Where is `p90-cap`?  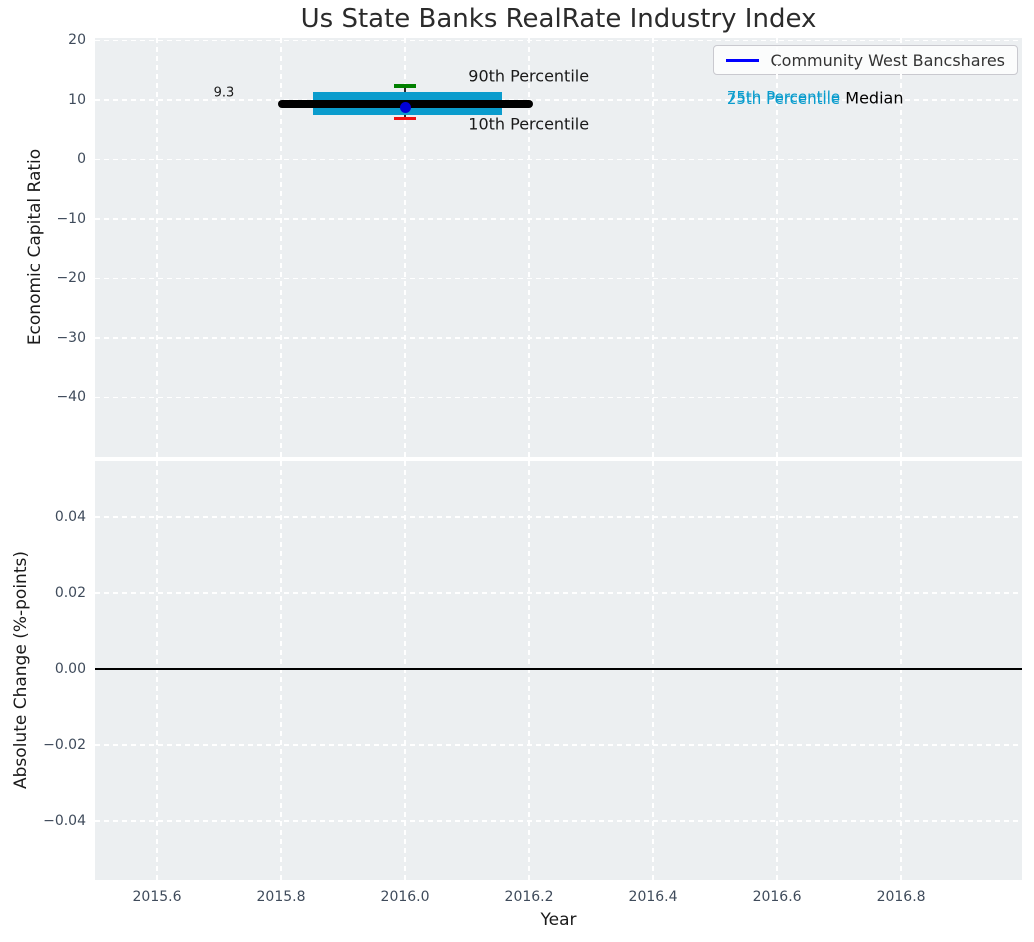 p90-cap is located at coordinates (405, 86).